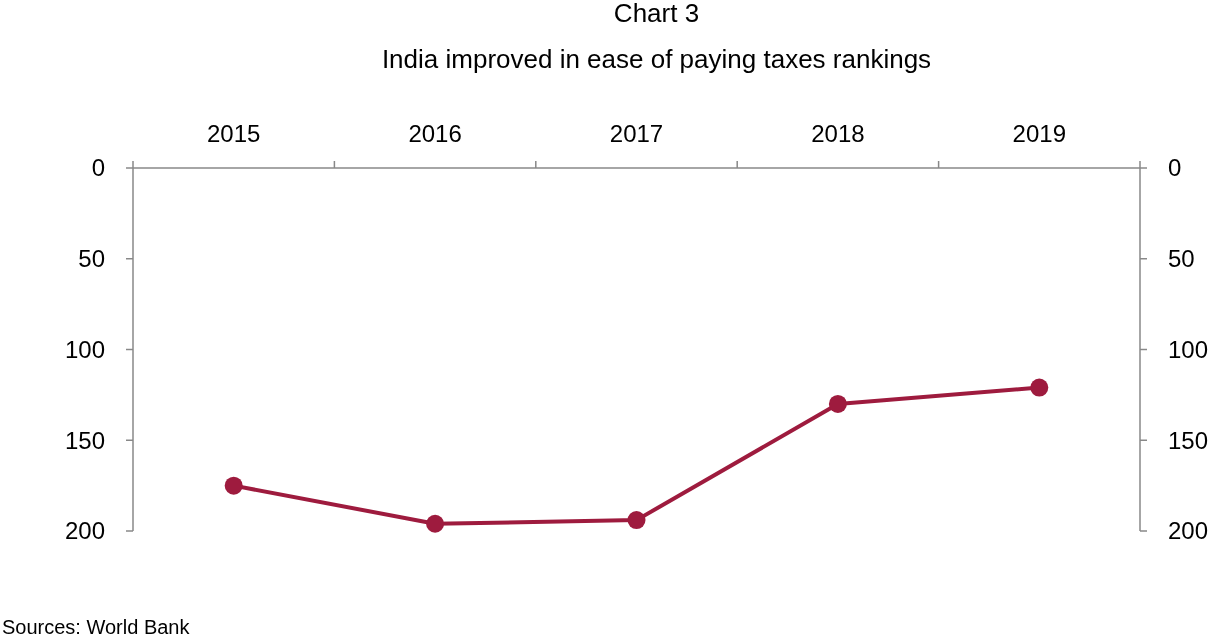  Describe the element at coordinates (1188, 531) in the screenshot. I see `y2-tick-label: 200` at that location.